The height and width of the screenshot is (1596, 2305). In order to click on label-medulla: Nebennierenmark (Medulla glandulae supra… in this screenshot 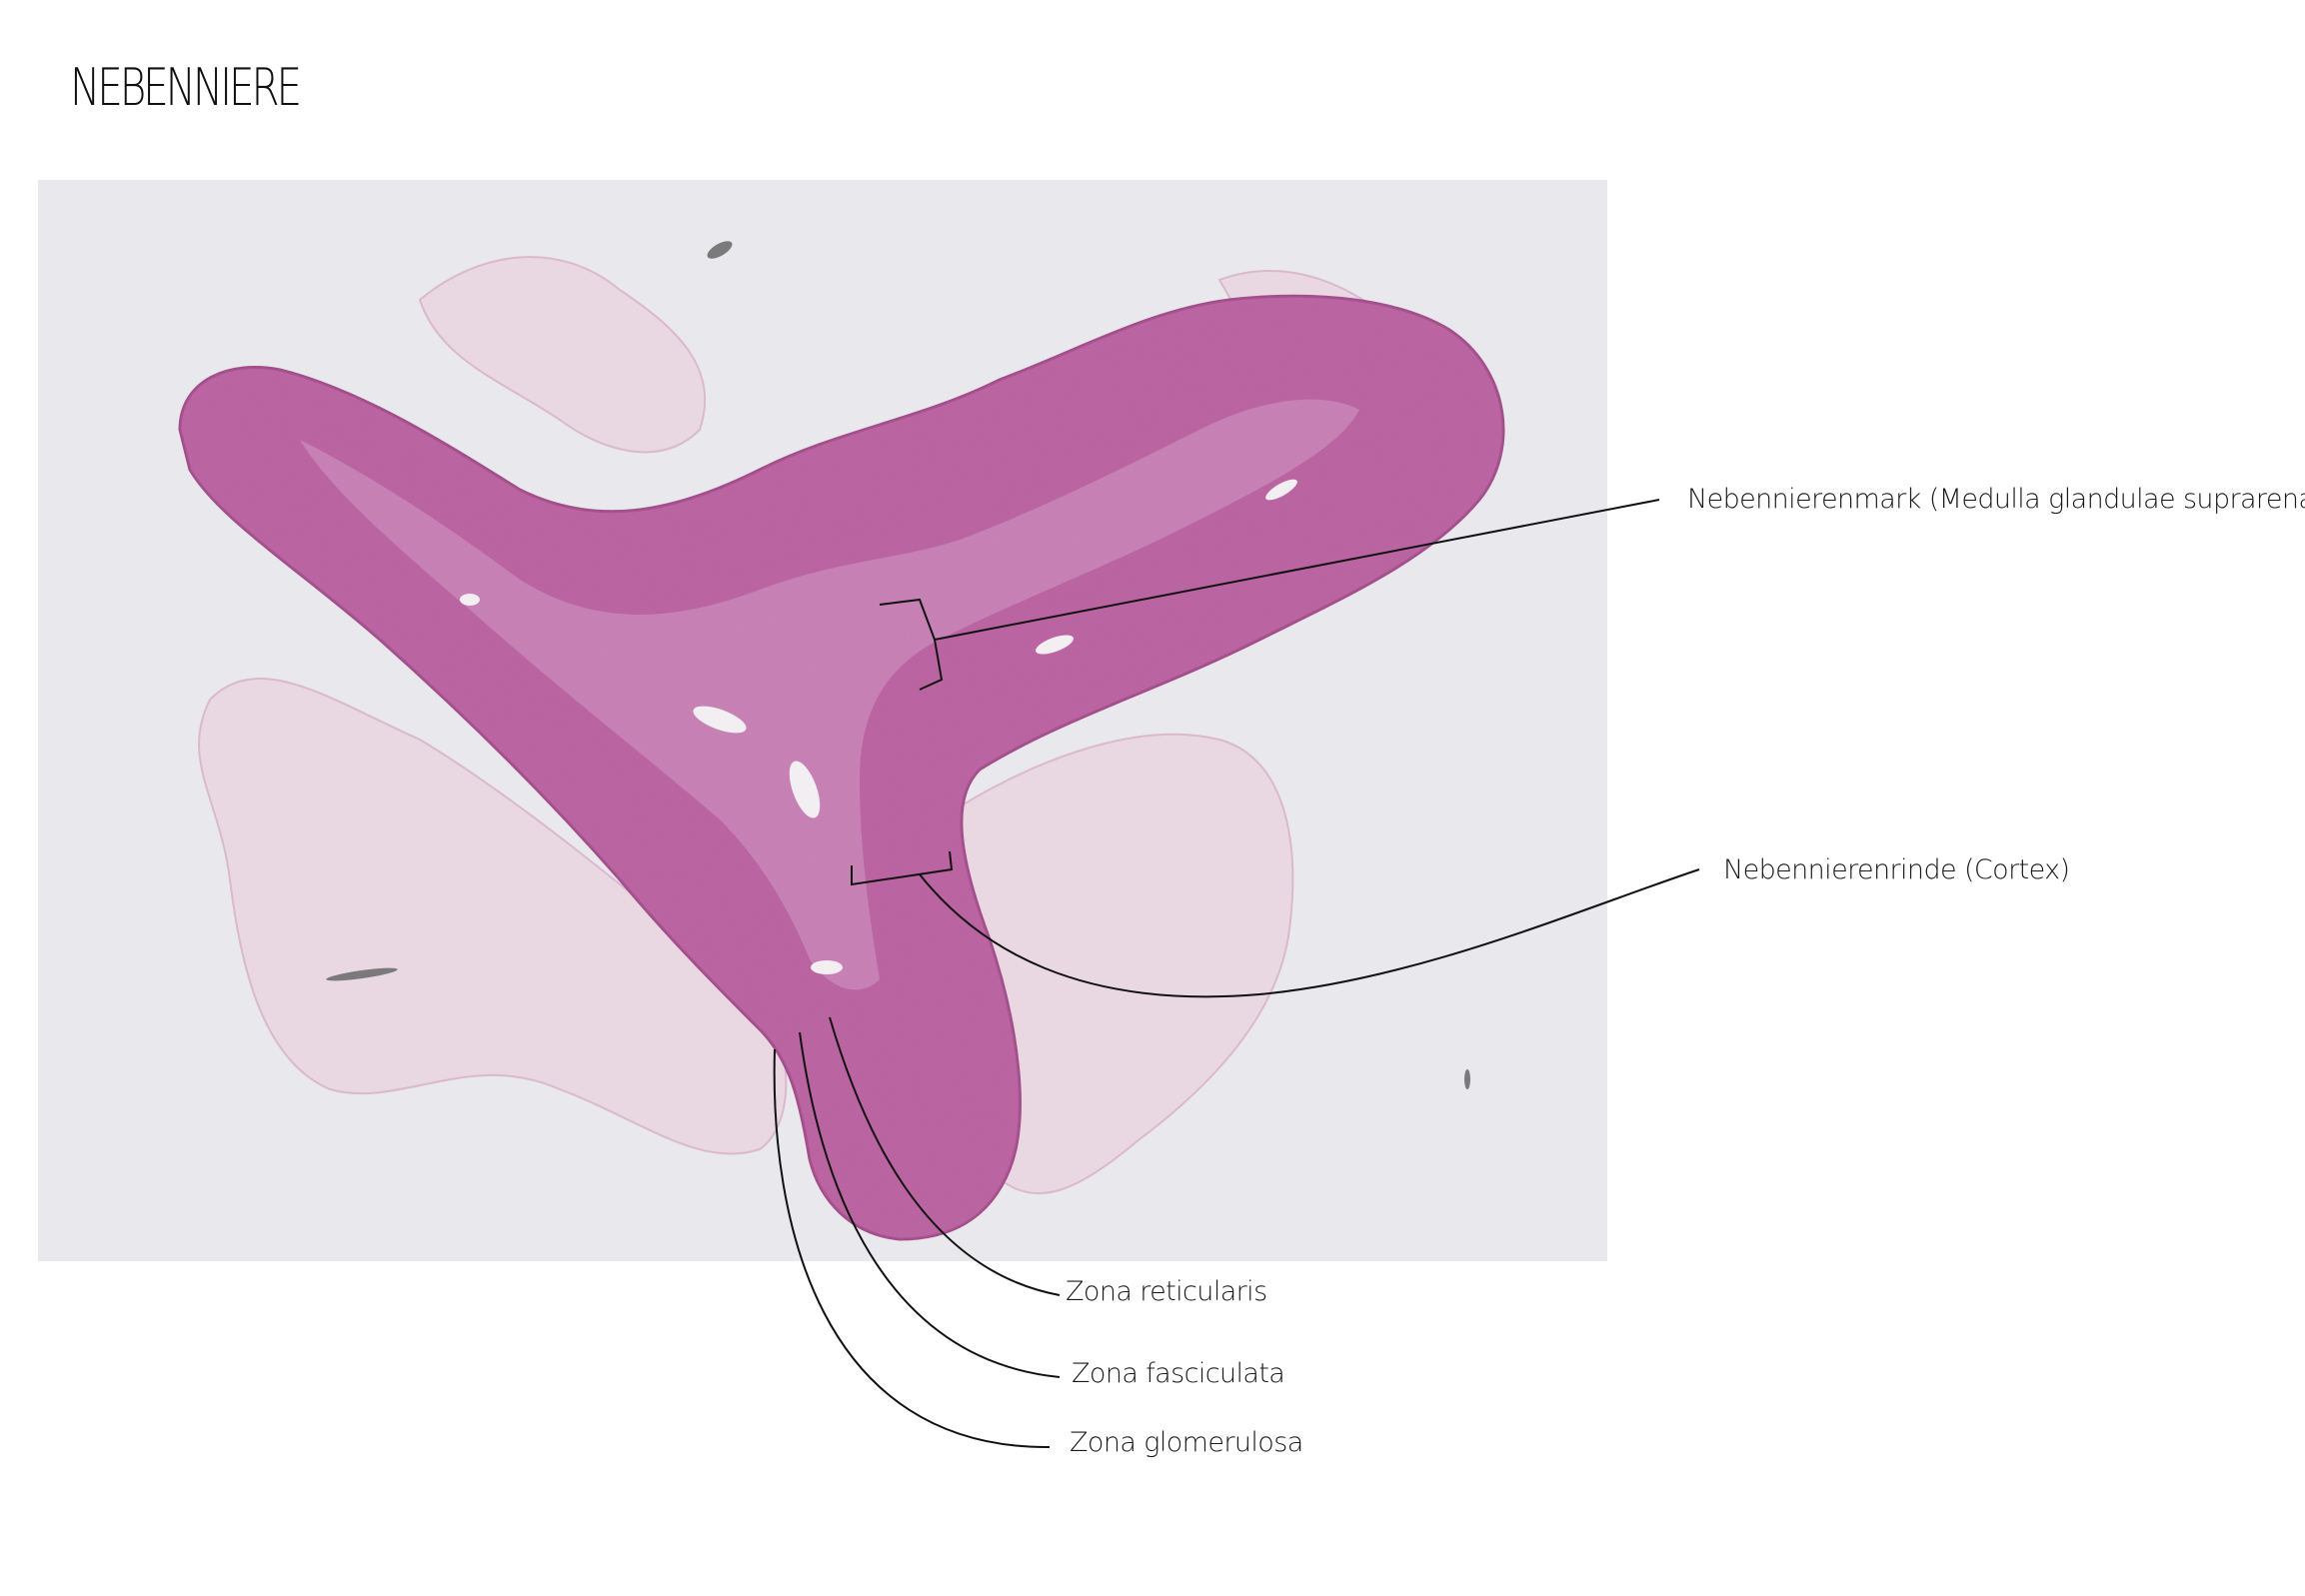, I will do `click(1996, 499)`.